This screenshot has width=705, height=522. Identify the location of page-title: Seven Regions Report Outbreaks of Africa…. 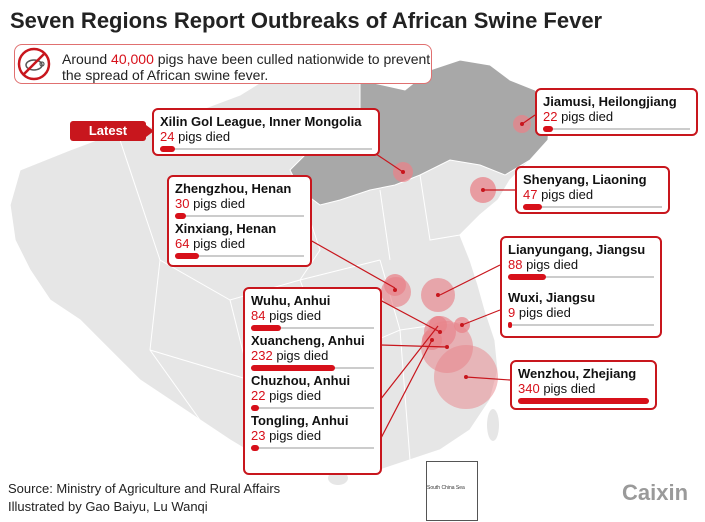
(306, 20).